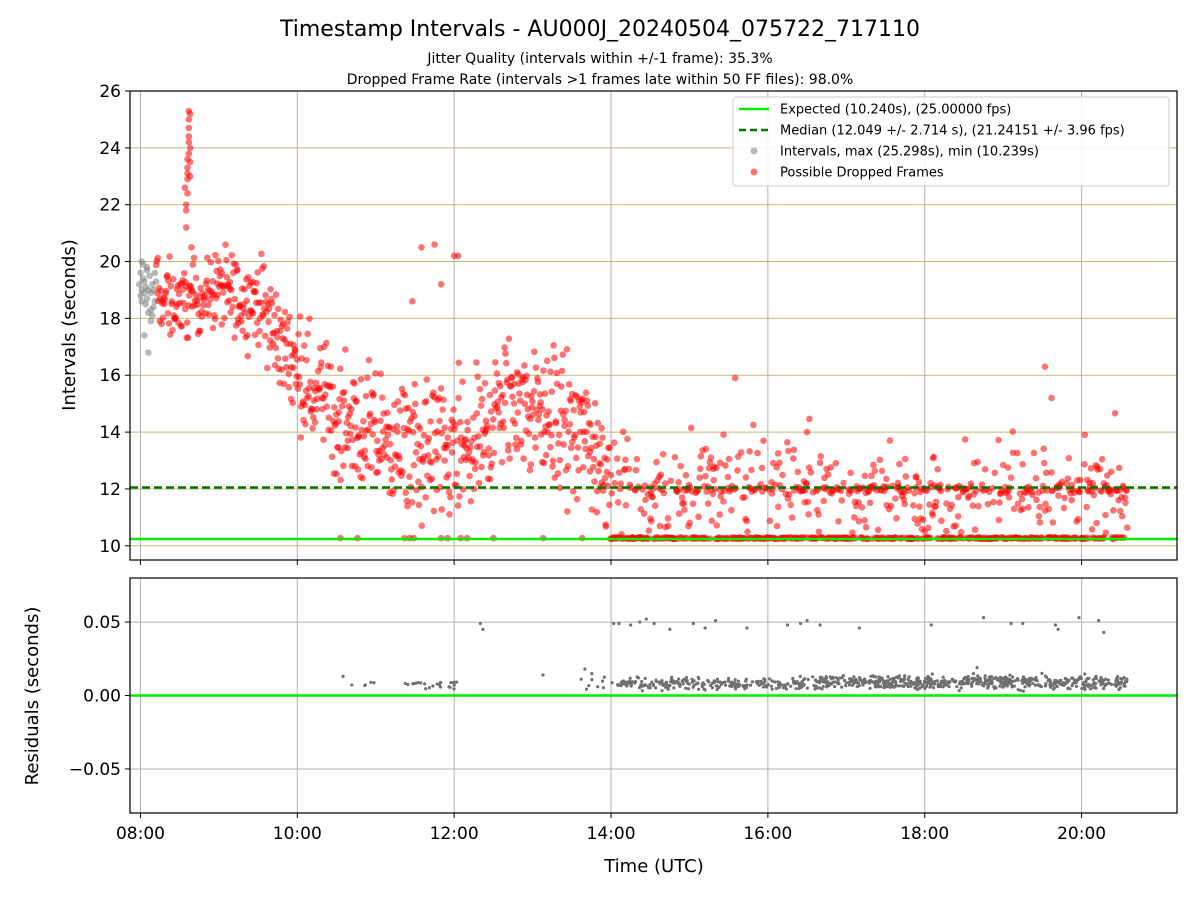 Image resolution: width=1200 pixels, height=900 pixels. What do you see at coordinates (140, 834) in the screenshot?
I see `x-tick-label: 08:00` at bounding box center [140, 834].